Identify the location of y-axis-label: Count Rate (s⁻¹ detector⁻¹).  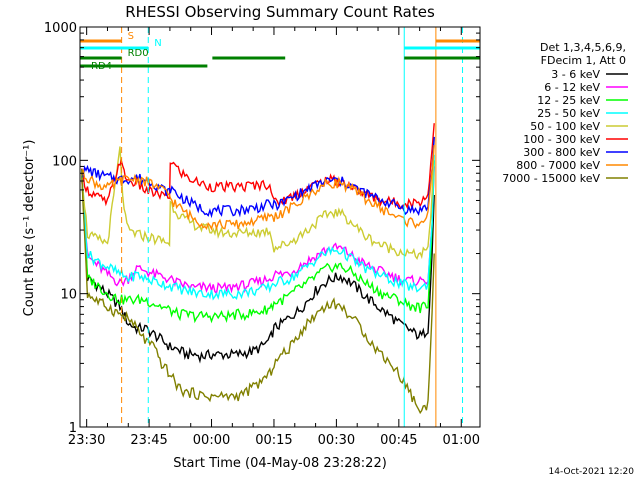
(29, 228).